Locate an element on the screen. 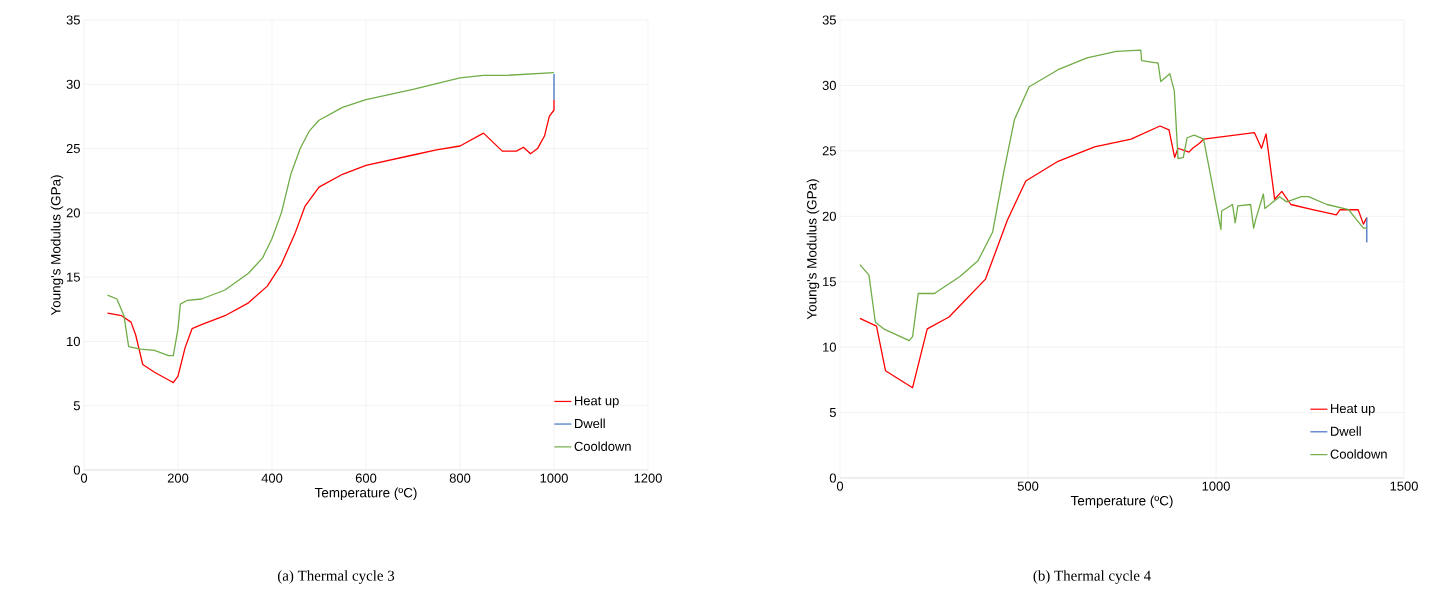 Image resolution: width=1443 pixels, height=593 pixels. x-tick-label: 800 is located at coordinates (460, 478).